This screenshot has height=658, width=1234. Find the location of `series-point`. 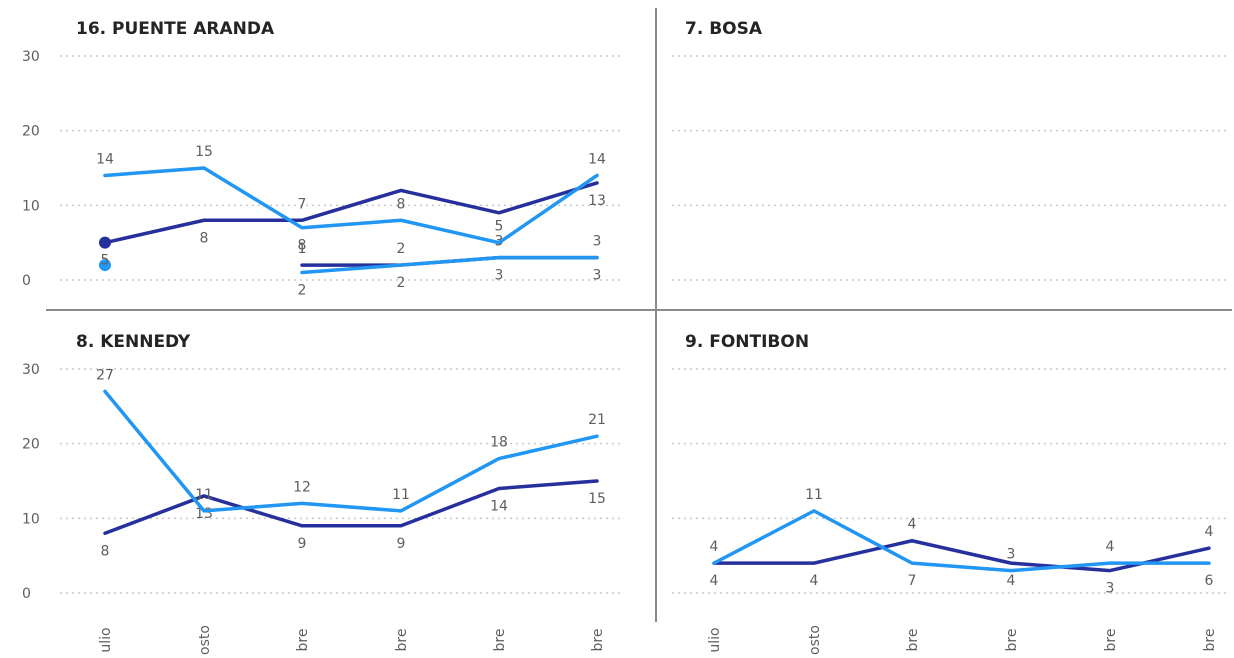

series-point is located at coordinates (105, 265).